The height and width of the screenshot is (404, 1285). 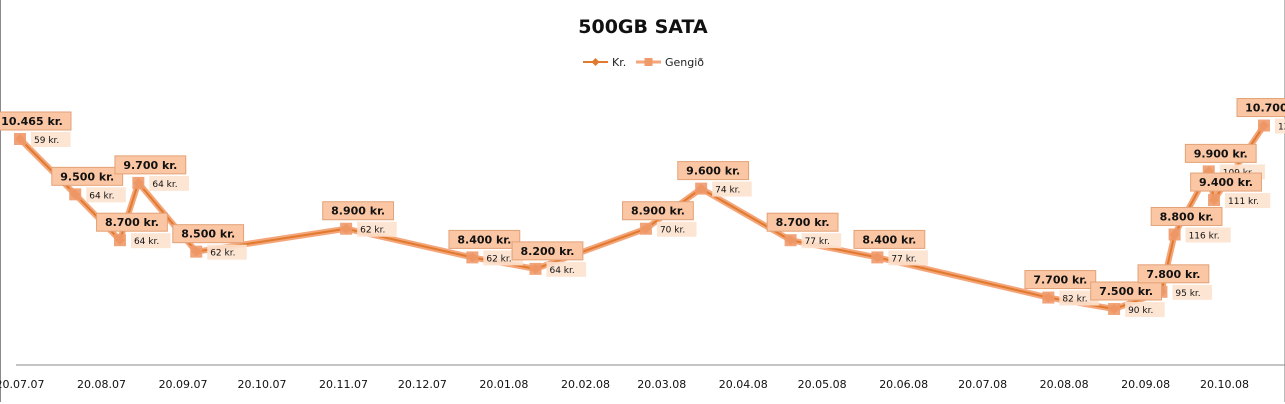 I want to click on kr-data-label: 9.600 kr., so click(x=713, y=171).